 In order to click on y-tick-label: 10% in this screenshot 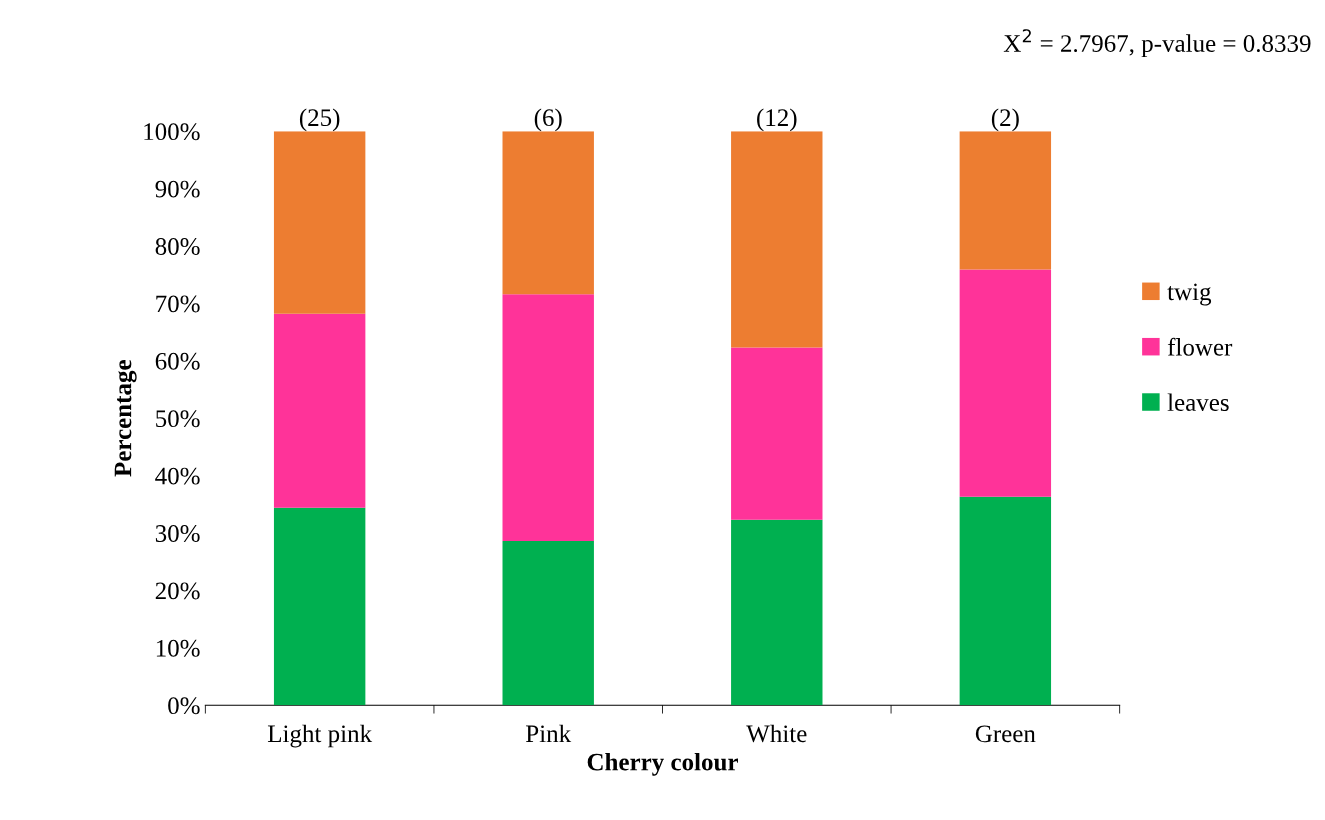, I will do `click(178, 648)`.